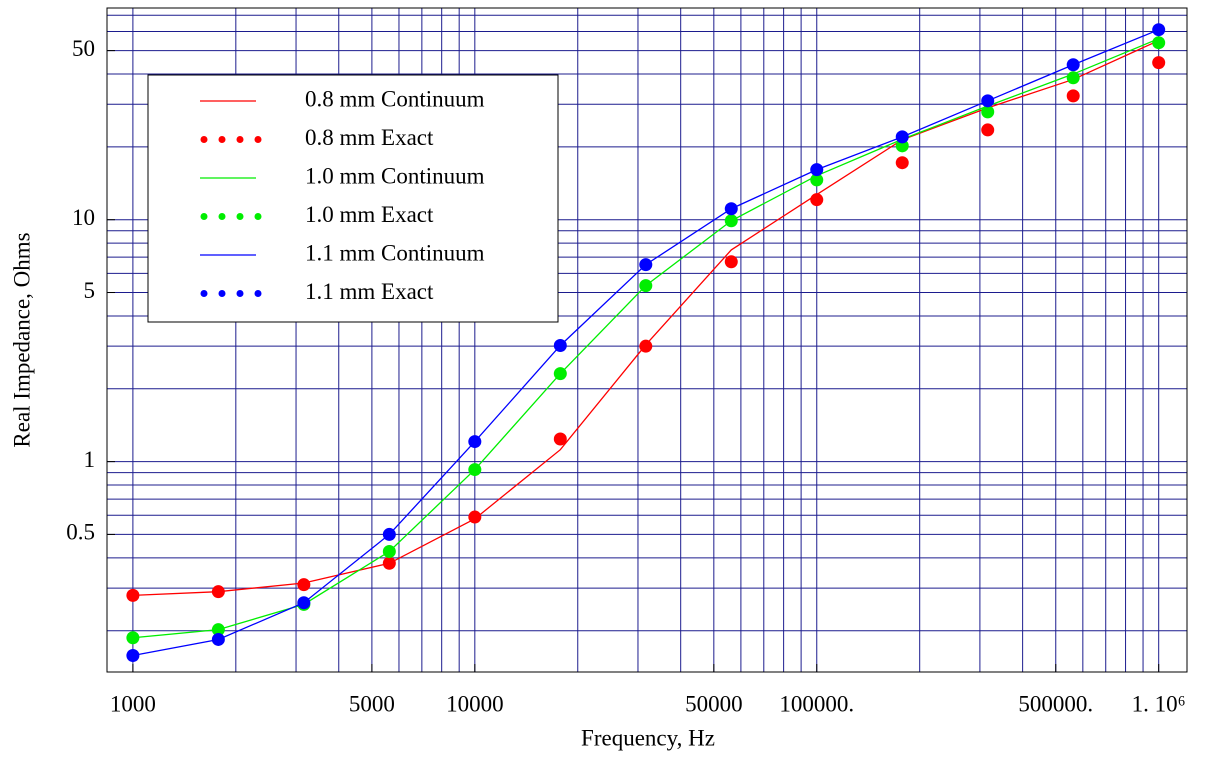 The height and width of the screenshot is (758, 1219). I want to click on x-tick-label: 5000, so click(372, 703).